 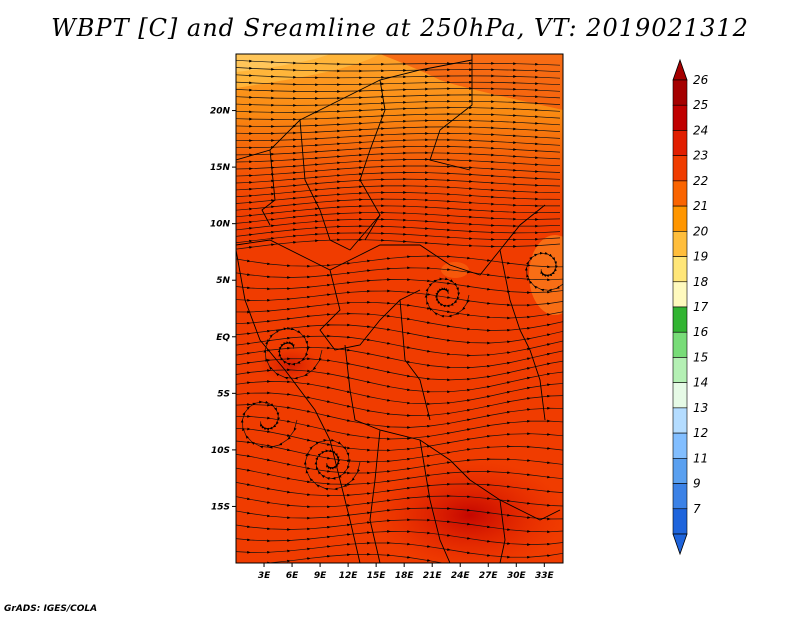 What do you see at coordinates (220, 112) in the screenshot?
I see `lat-tick-label: 20N` at bounding box center [220, 112].